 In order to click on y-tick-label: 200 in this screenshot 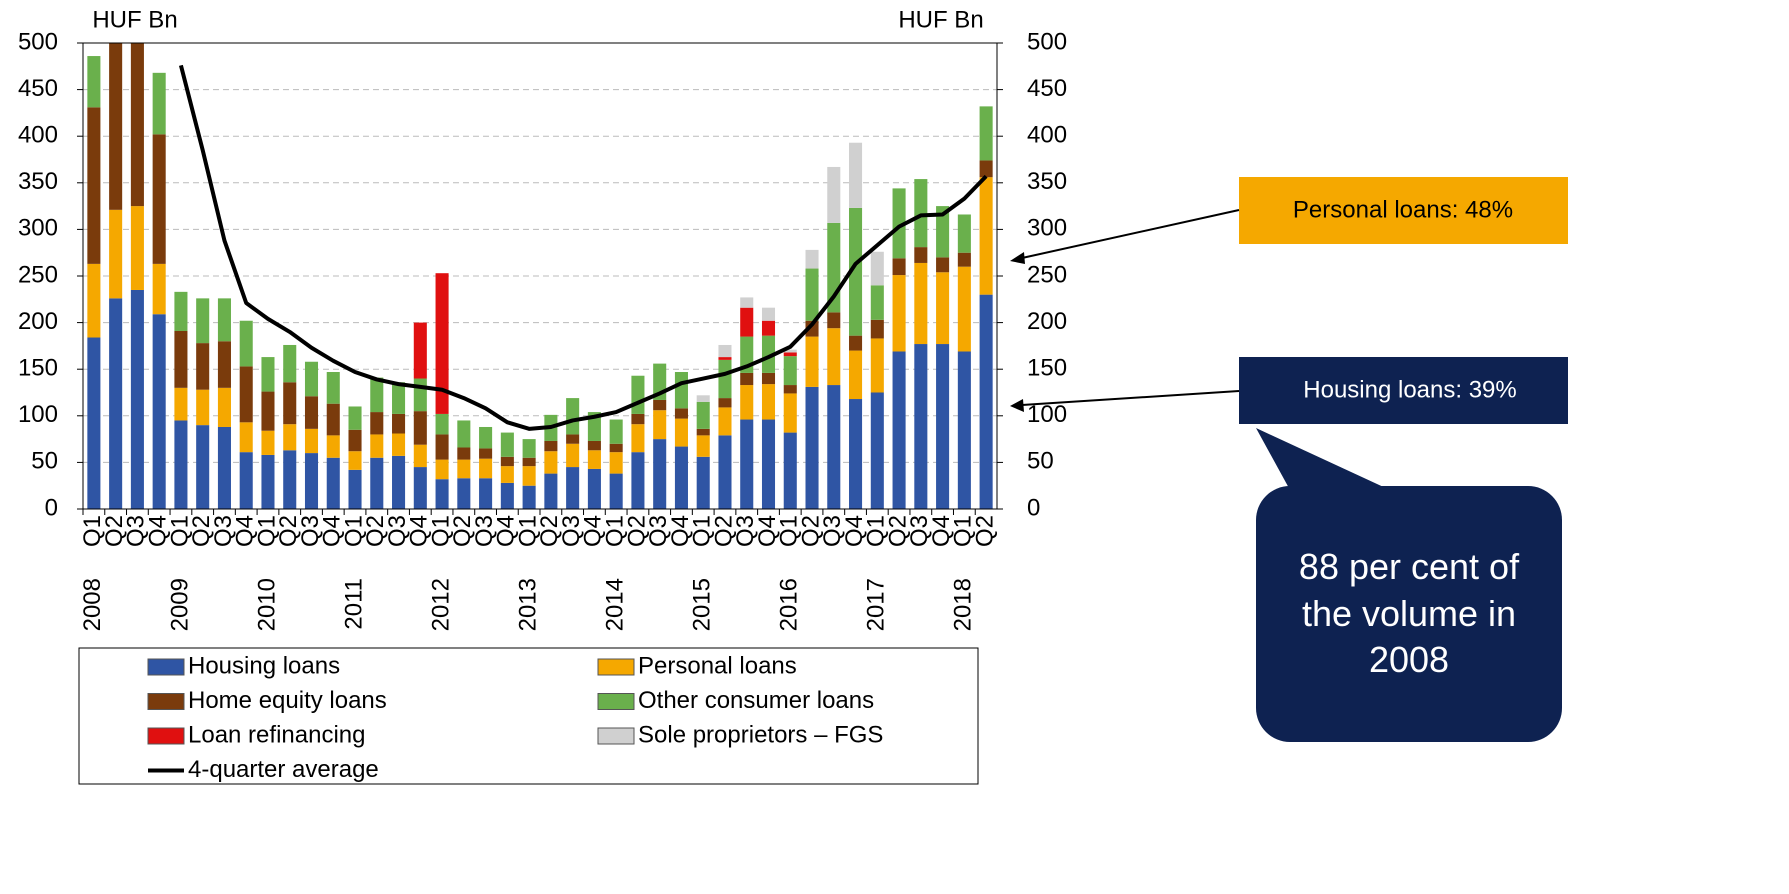, I will do `click(38, 321)`.